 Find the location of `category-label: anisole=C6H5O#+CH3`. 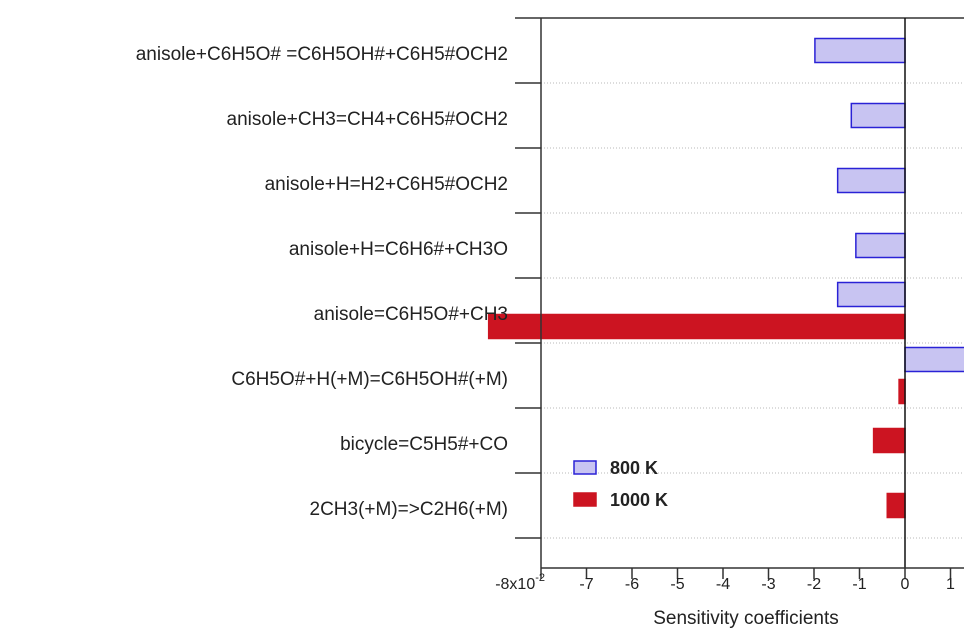

category-label: anisole=C6H5O#+CH3 is located at coordinates (411, 314).